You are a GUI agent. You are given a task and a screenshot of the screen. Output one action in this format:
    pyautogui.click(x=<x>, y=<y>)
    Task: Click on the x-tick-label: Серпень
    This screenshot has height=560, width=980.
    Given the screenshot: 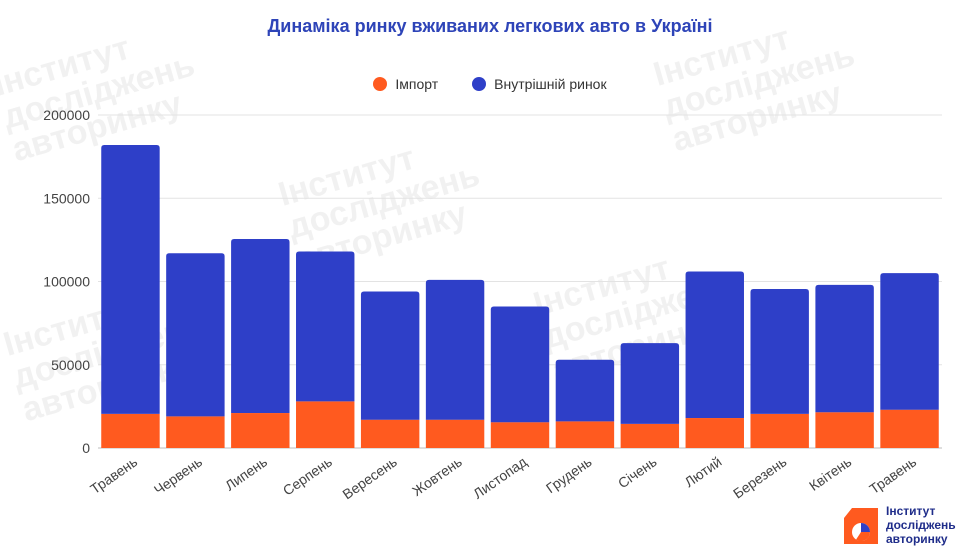 What is the action you would take?
    pyautogui.click(x=307, y=475)
    